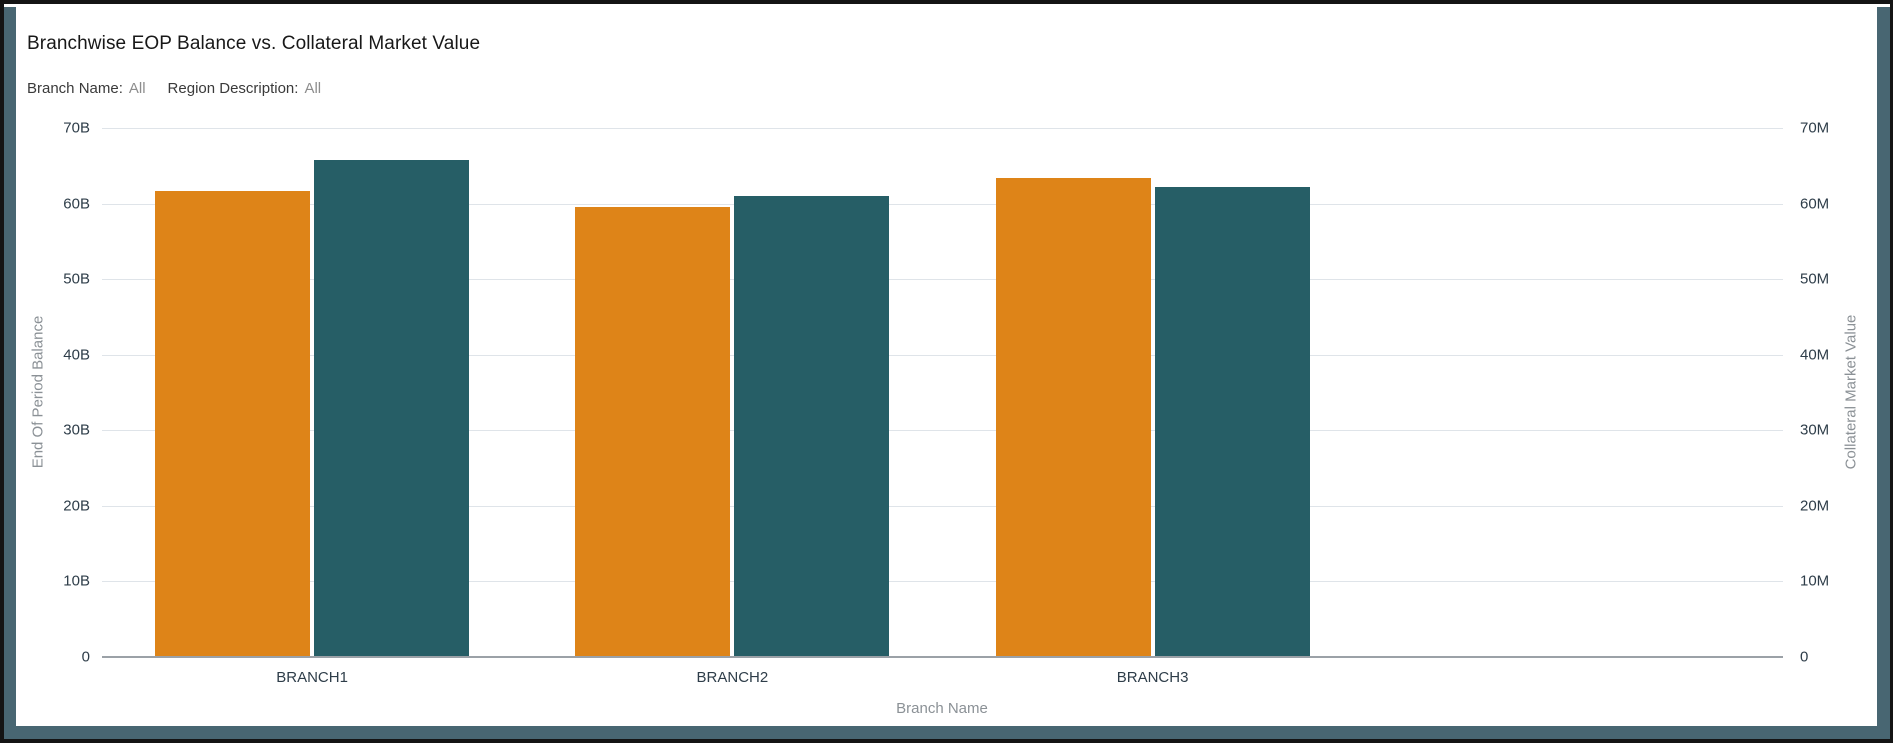 Image resolution: width=1893 pixels, height=743 pixels. Describe the element at coordinates (76, 506) in the screenshot. I see `left-tick-20B: 20B` at that location.